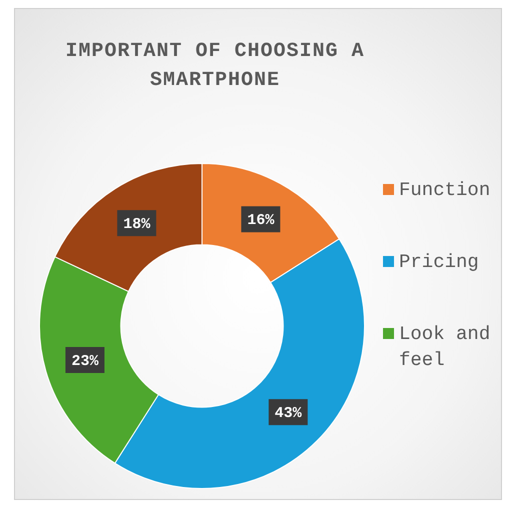 Image resolution: width=510 pixels, height=513 pixels. What do you see at coordinates (261, 220) in the screenshot?
I see `data-label: 16%` at bounding box center [261, 220].